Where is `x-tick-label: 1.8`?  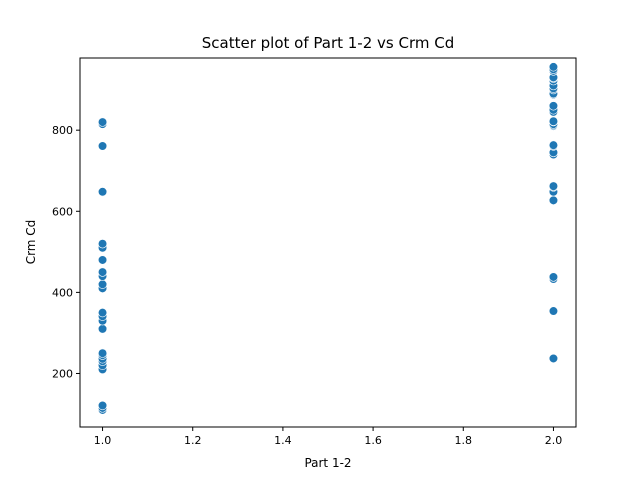 x-tick-label: 1.8 is located at coordinates (464, 440).